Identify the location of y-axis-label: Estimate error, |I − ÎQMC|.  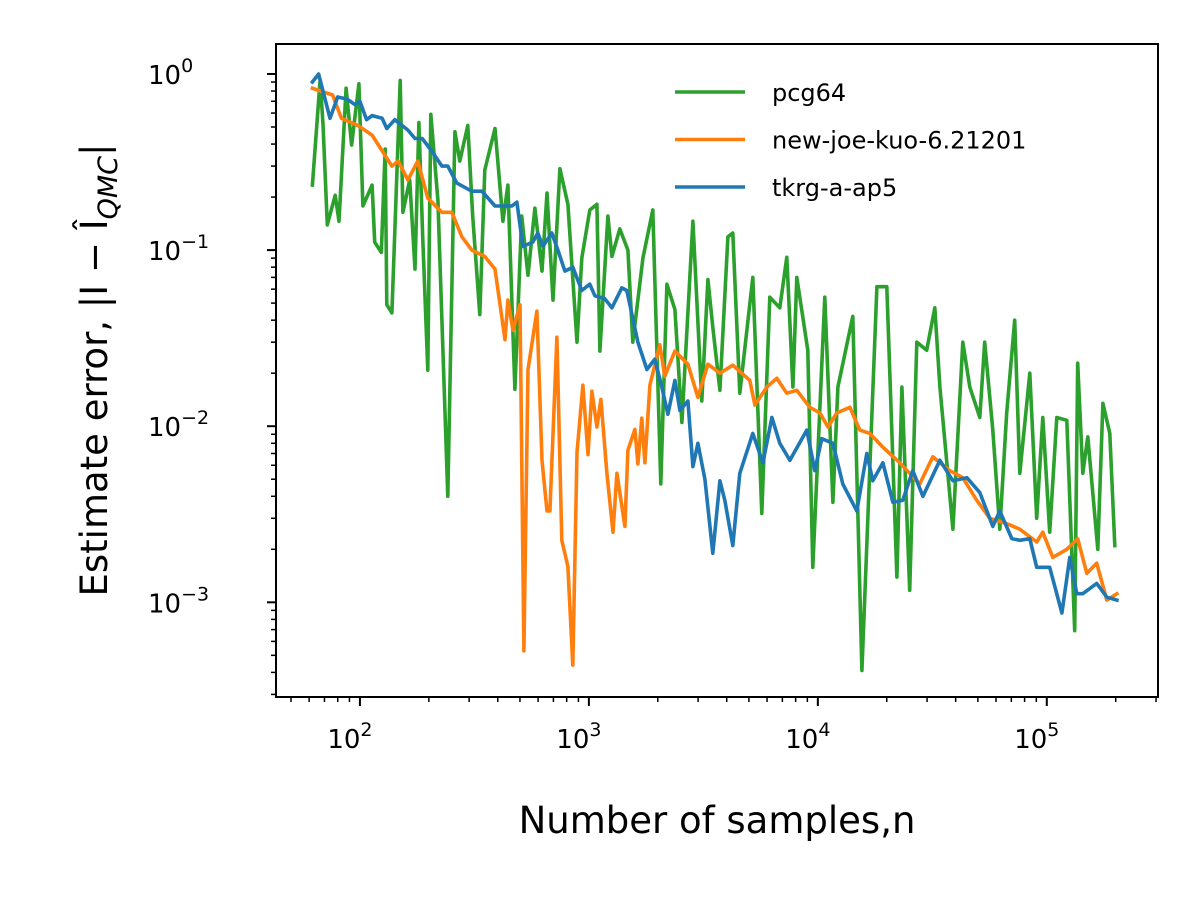
(98, 370).